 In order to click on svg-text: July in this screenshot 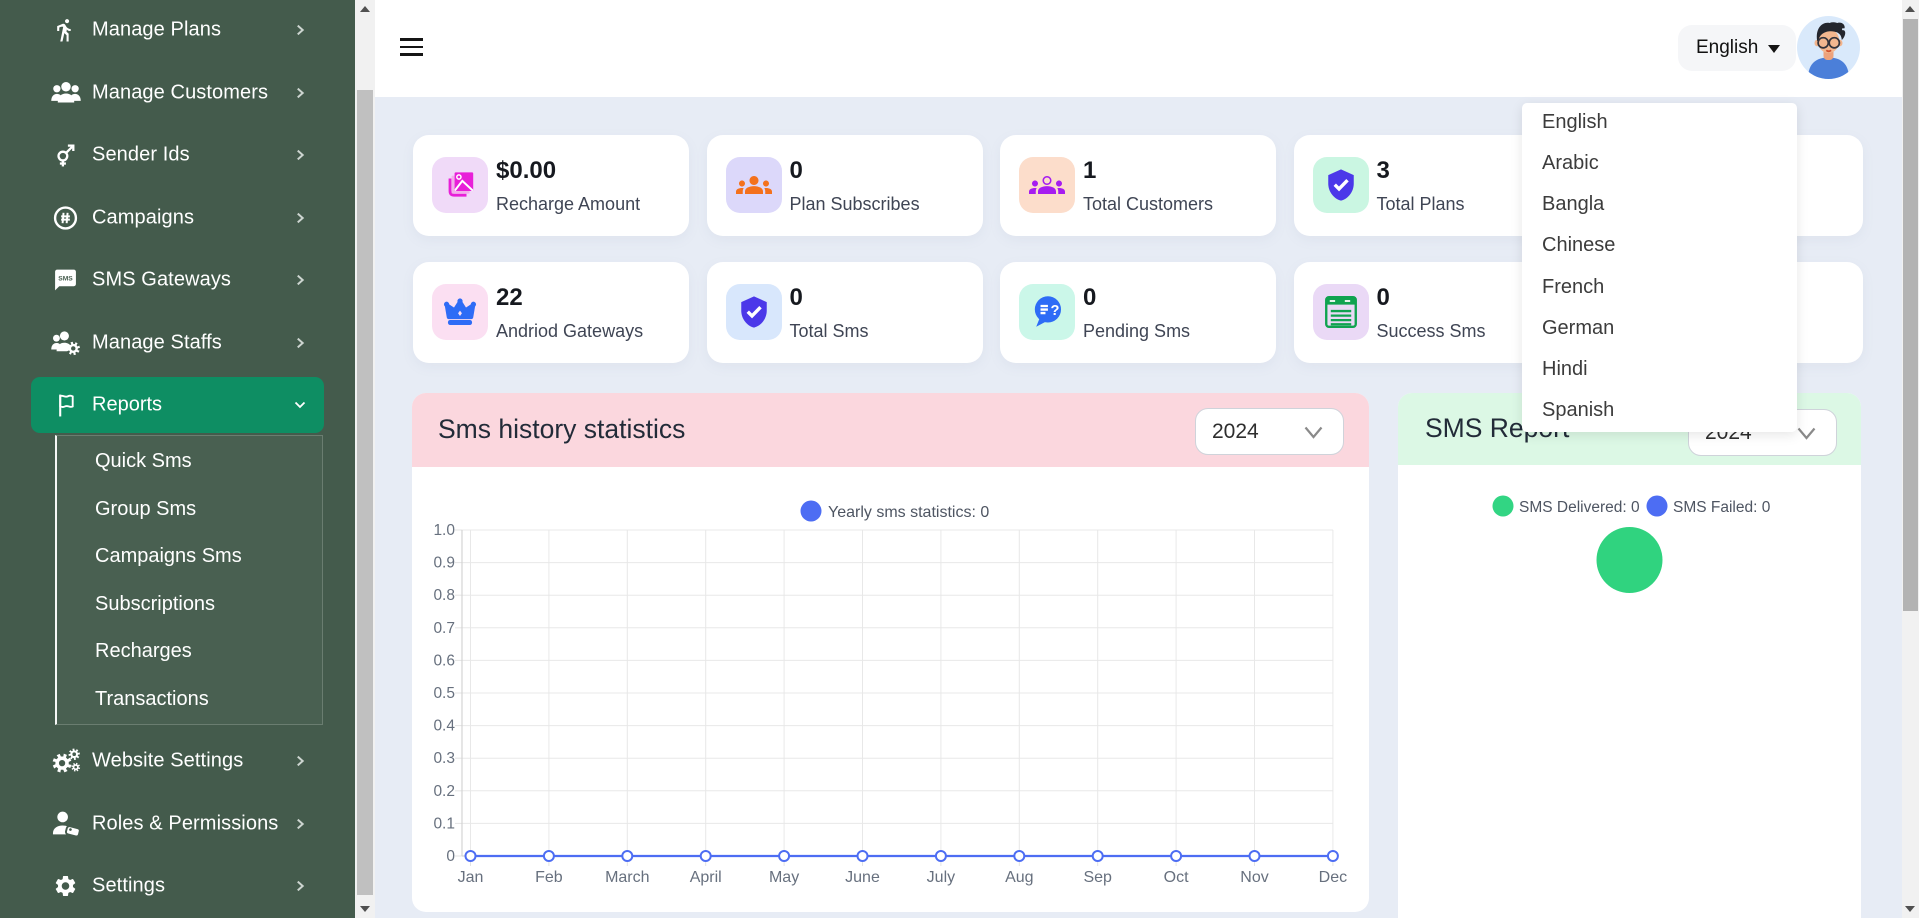, I will do `click(941, 877)`.